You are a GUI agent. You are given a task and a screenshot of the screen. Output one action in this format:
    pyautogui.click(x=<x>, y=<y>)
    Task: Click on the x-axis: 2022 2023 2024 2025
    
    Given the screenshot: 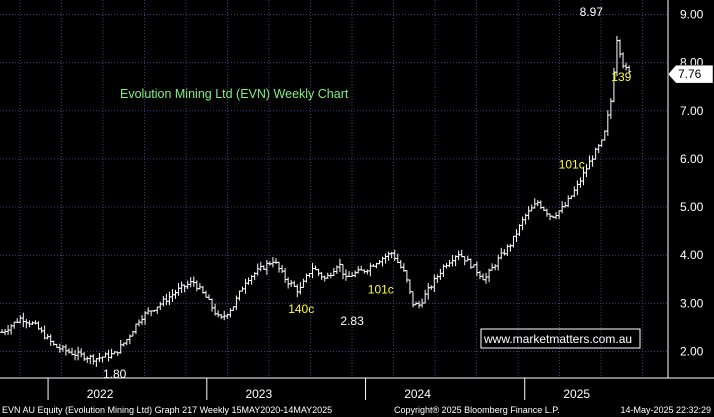 What is the action you would take?
    pyautogui.click(x=357, y=389)
    